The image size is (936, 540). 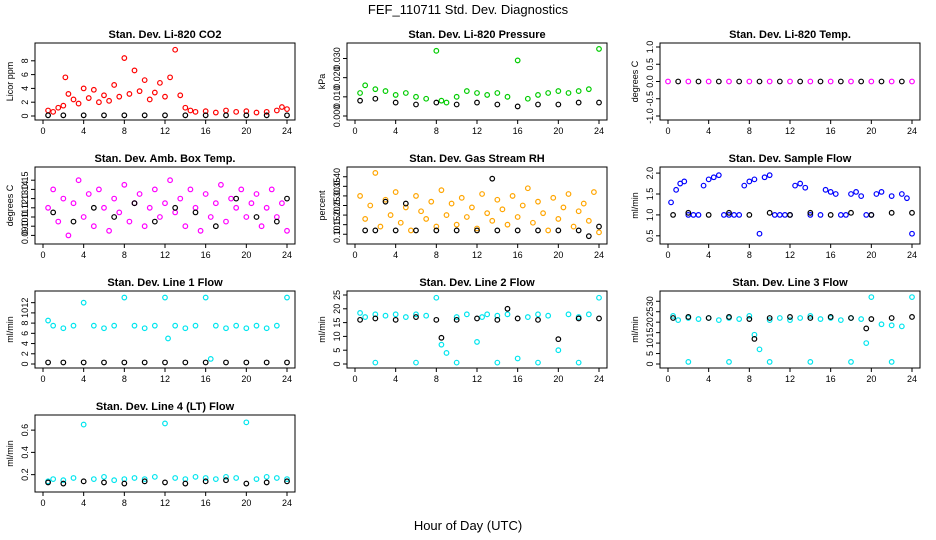 What do you see at coordinates (25, 474) in the screenshot?
I see `y-tick-label: 0.2` at bounding box center [25, 474].